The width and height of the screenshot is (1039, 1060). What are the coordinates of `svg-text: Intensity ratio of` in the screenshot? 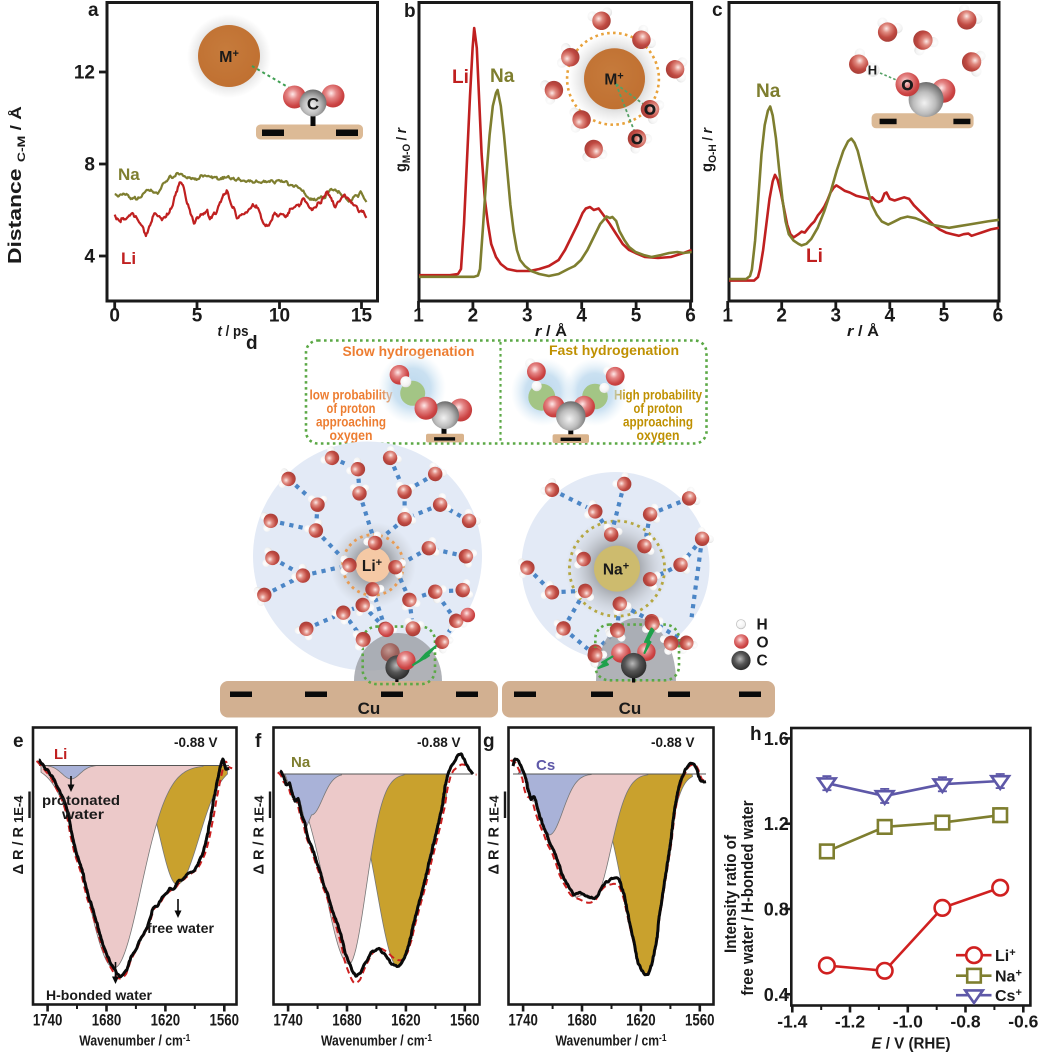 It's located at (731, 894).